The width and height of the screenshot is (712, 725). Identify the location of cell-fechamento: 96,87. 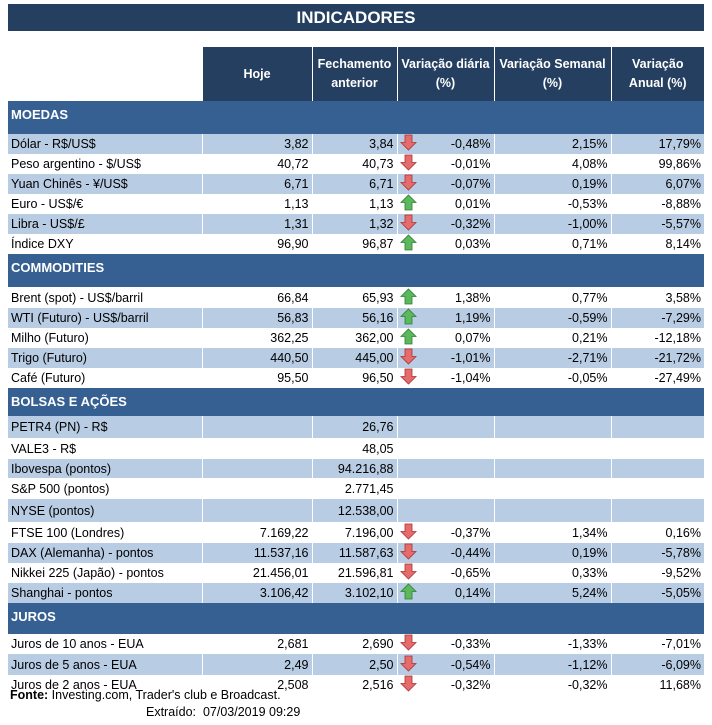
(354, 244).